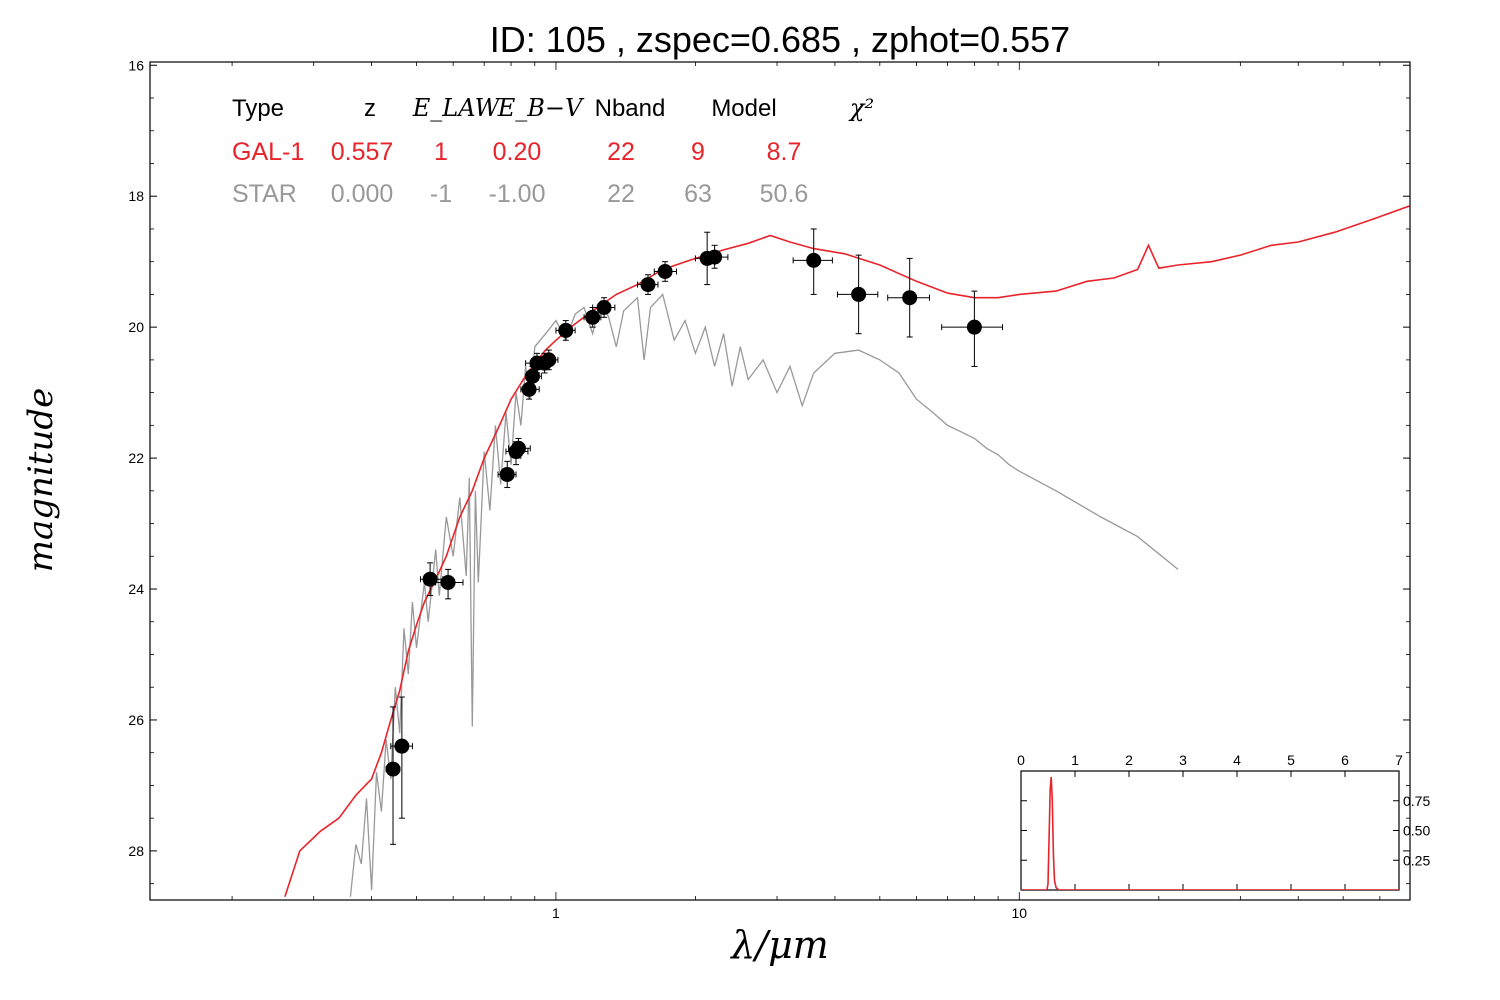 This screenshot has width=1500, height=1000. I want to click on legend-header-cell: z, so click(370, 108).